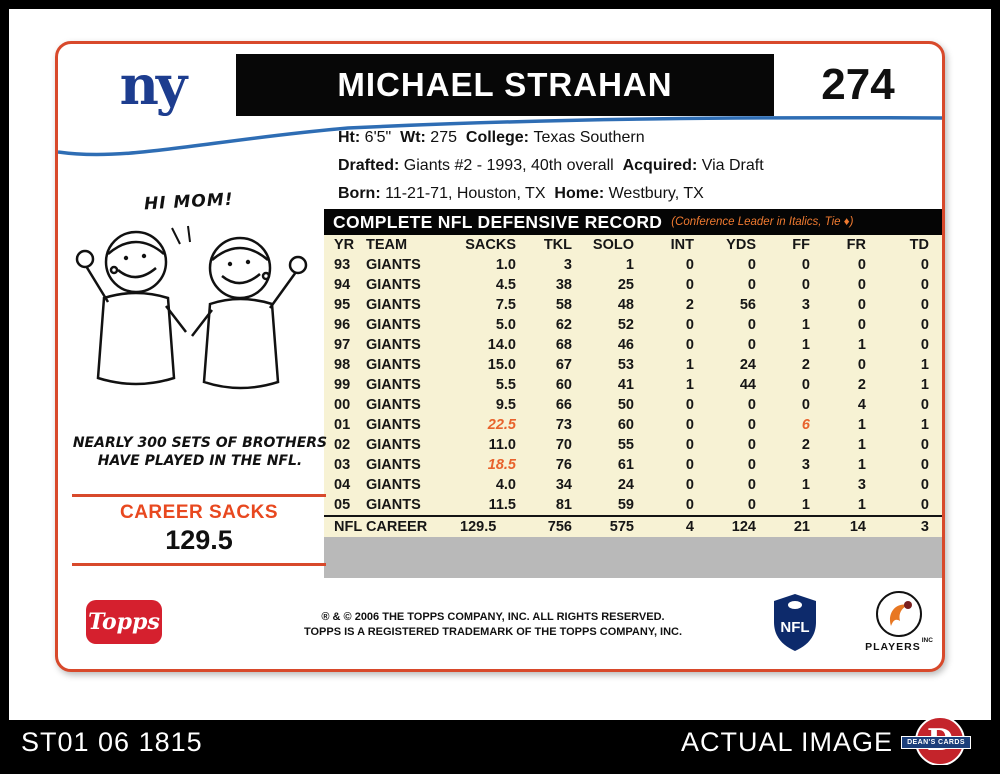  I want to click on stats-cell: 48, so click(625, 305).